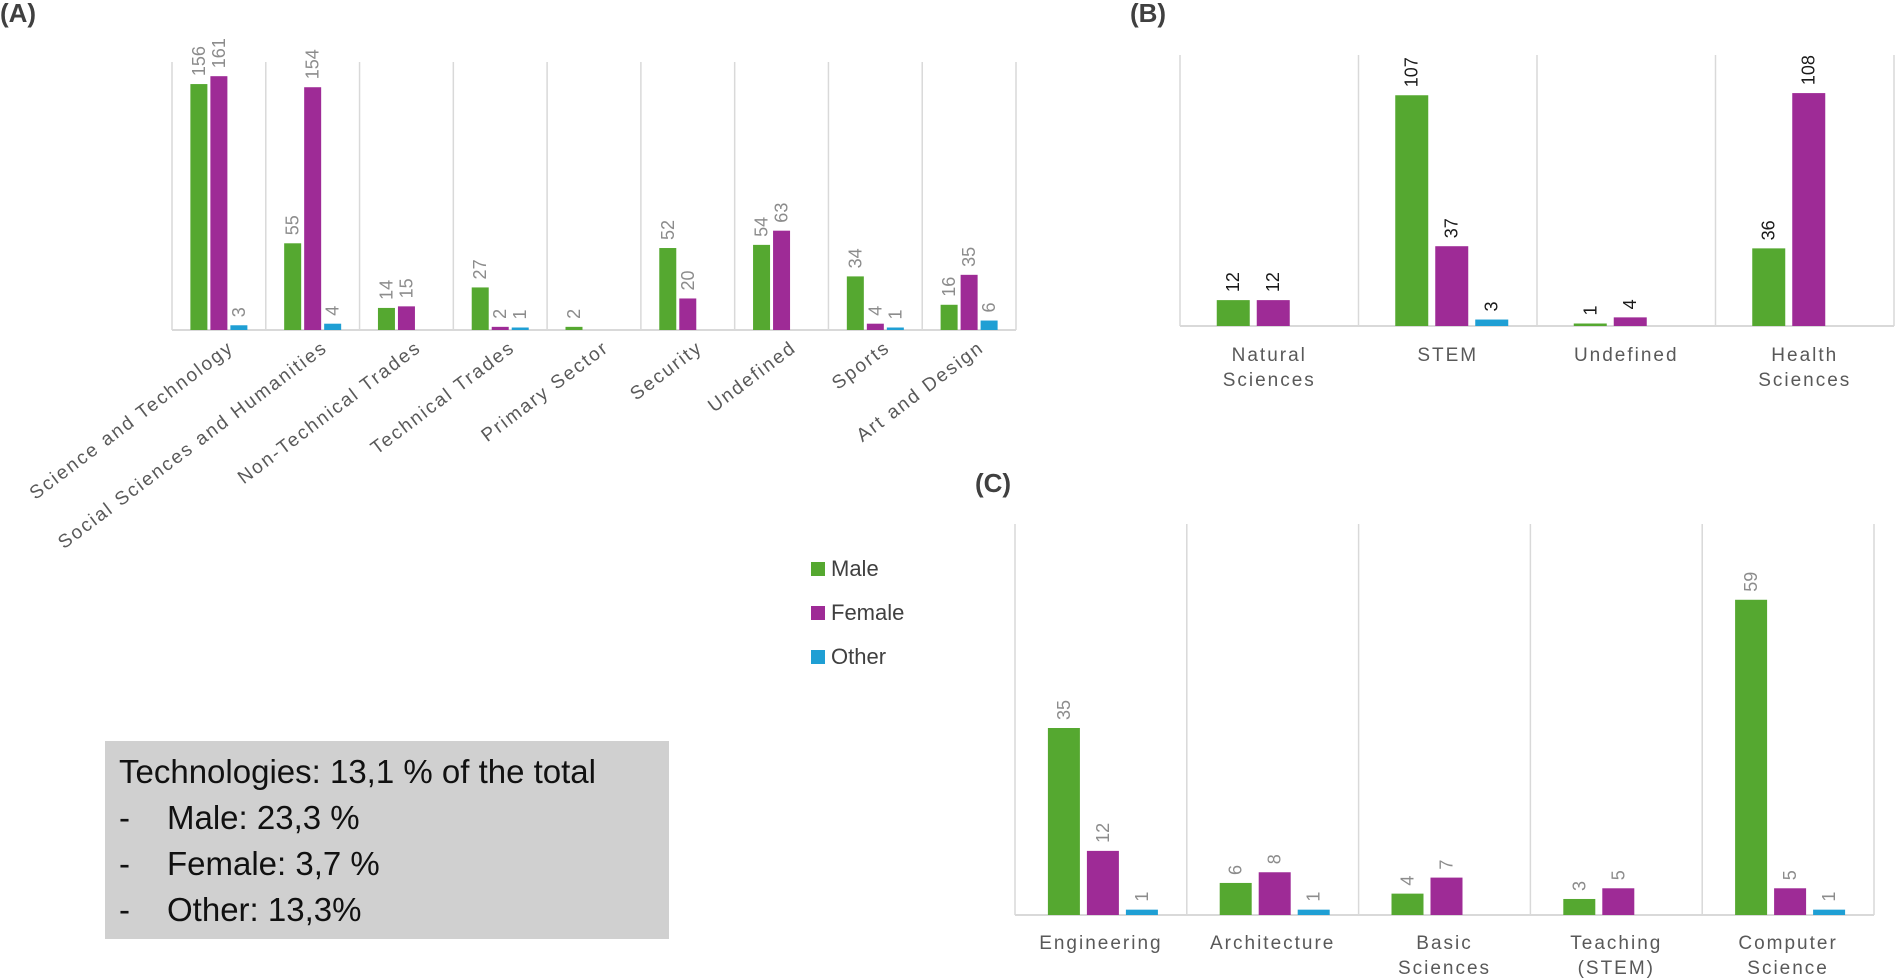 Image resolution: width=1896 pixels, height=979 pixels. Describe the element at coordinates (1787, 956) in the screenshot. I see `category-label-computer-science: Computer Science` at that location.